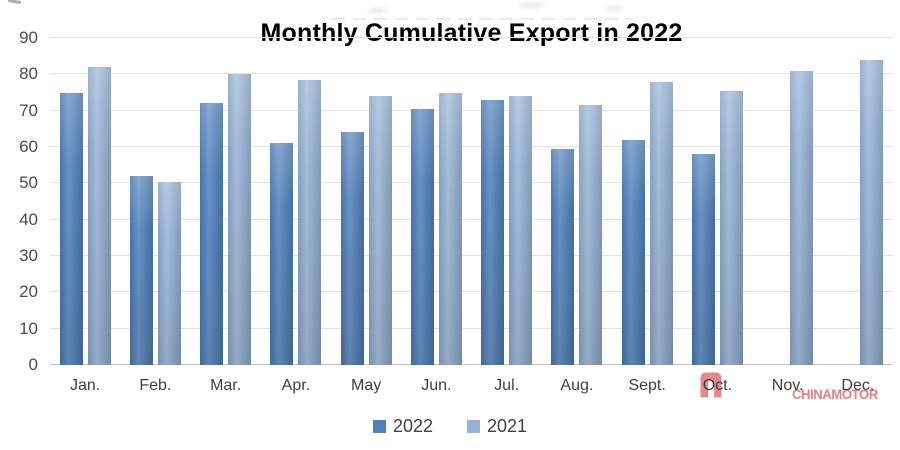 Image resolution: width=900 pixels, height=450 pixels. I want to click on y-axis-tick-label: 0, so click(33, 364).